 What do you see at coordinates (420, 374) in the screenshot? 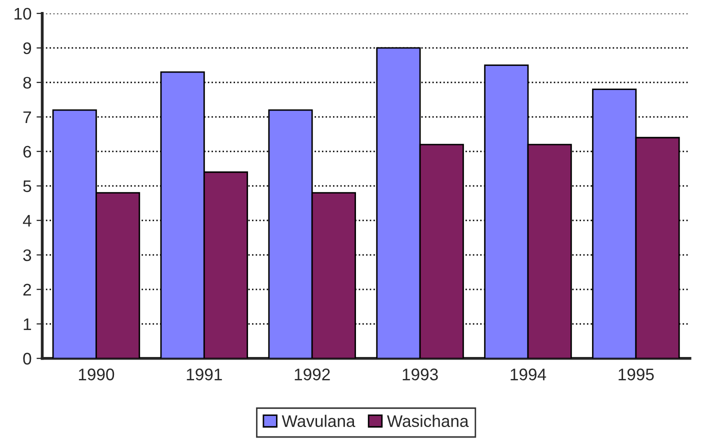
I see `x-tick-label: 1993` at bounding box center [420, 374].